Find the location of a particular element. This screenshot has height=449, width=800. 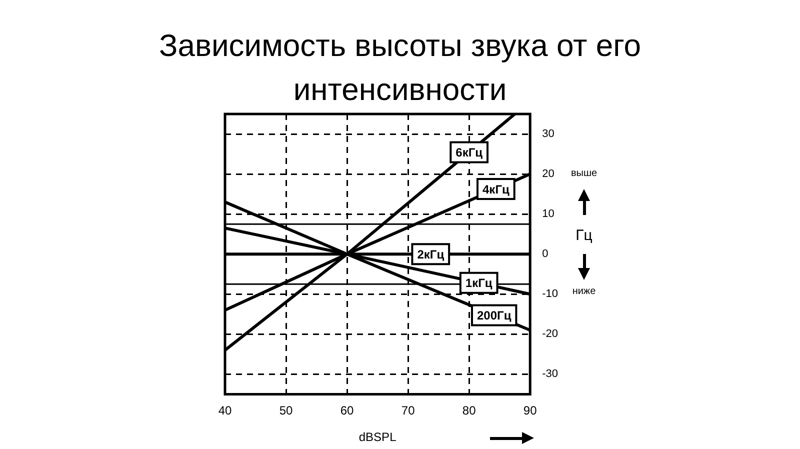

x-tick-label: 90 is located at coordinates (530, 411).